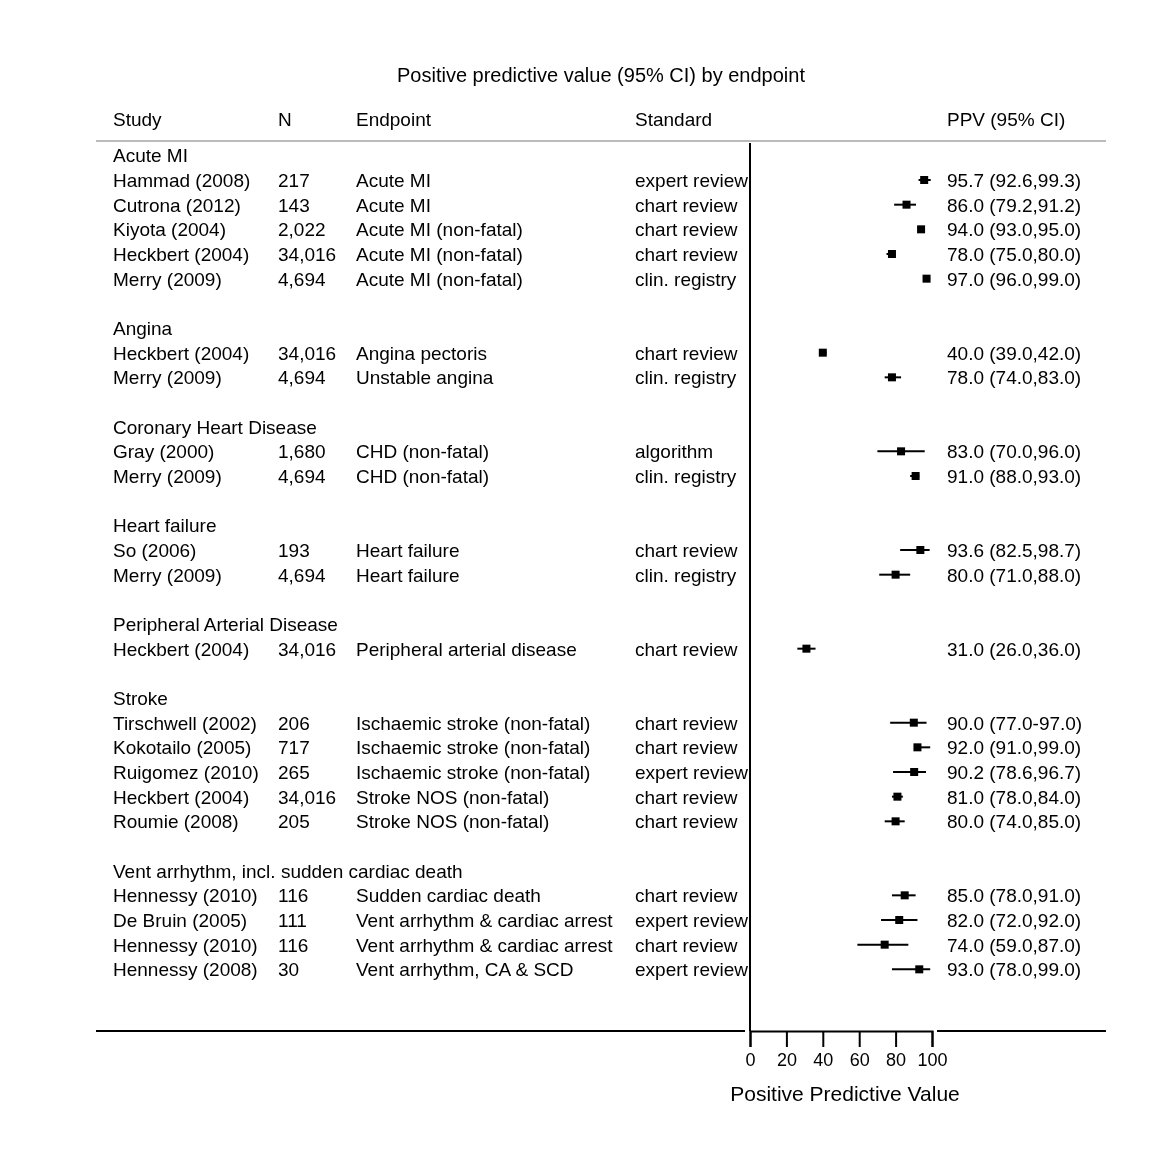  Describe the element at coordinates (294, 822) in the screenshot. I see `category-label: 205` at that location.